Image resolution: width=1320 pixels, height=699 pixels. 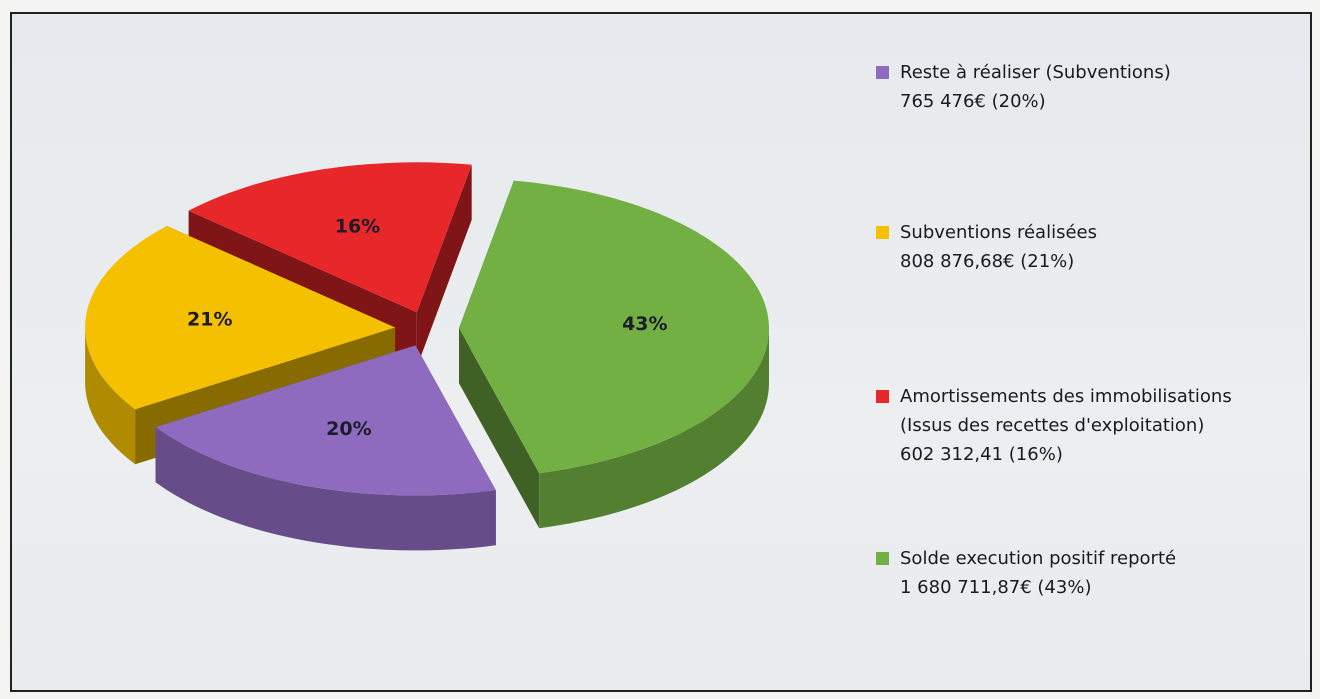 I want to click on legend-name: Subventions réalisées, so click(x=998, y=232).